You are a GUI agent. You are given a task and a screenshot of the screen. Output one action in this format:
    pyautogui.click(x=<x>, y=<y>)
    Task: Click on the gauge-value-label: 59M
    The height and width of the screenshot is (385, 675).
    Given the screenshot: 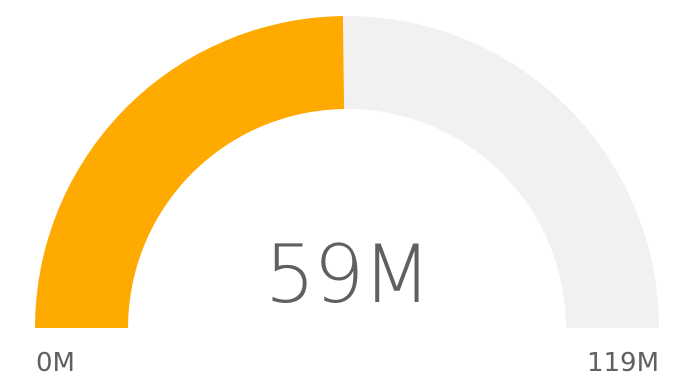 What is the action you would take?
    pyautogui.click(x=347, y=274)
    